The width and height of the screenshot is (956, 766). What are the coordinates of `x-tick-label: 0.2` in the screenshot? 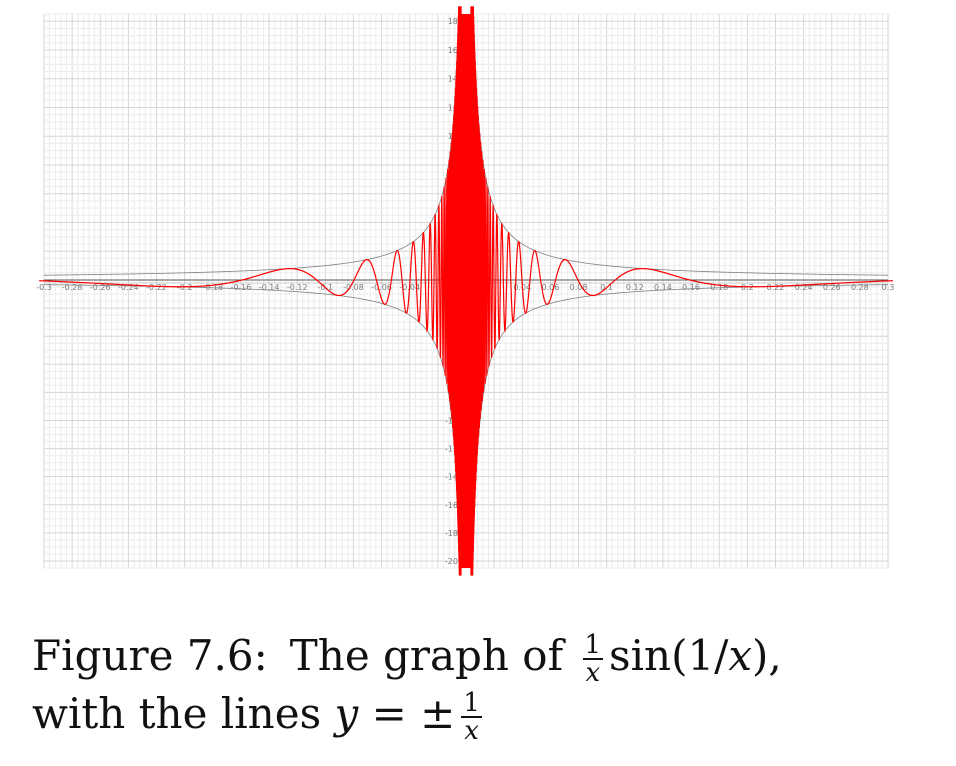 It's located at (747, 287).